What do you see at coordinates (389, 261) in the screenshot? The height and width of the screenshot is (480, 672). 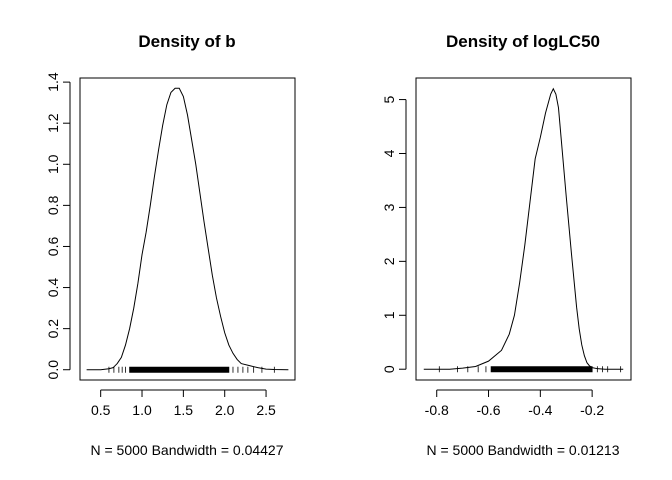 I see `y-tick-label: 2` at bounding box center [389, 261].